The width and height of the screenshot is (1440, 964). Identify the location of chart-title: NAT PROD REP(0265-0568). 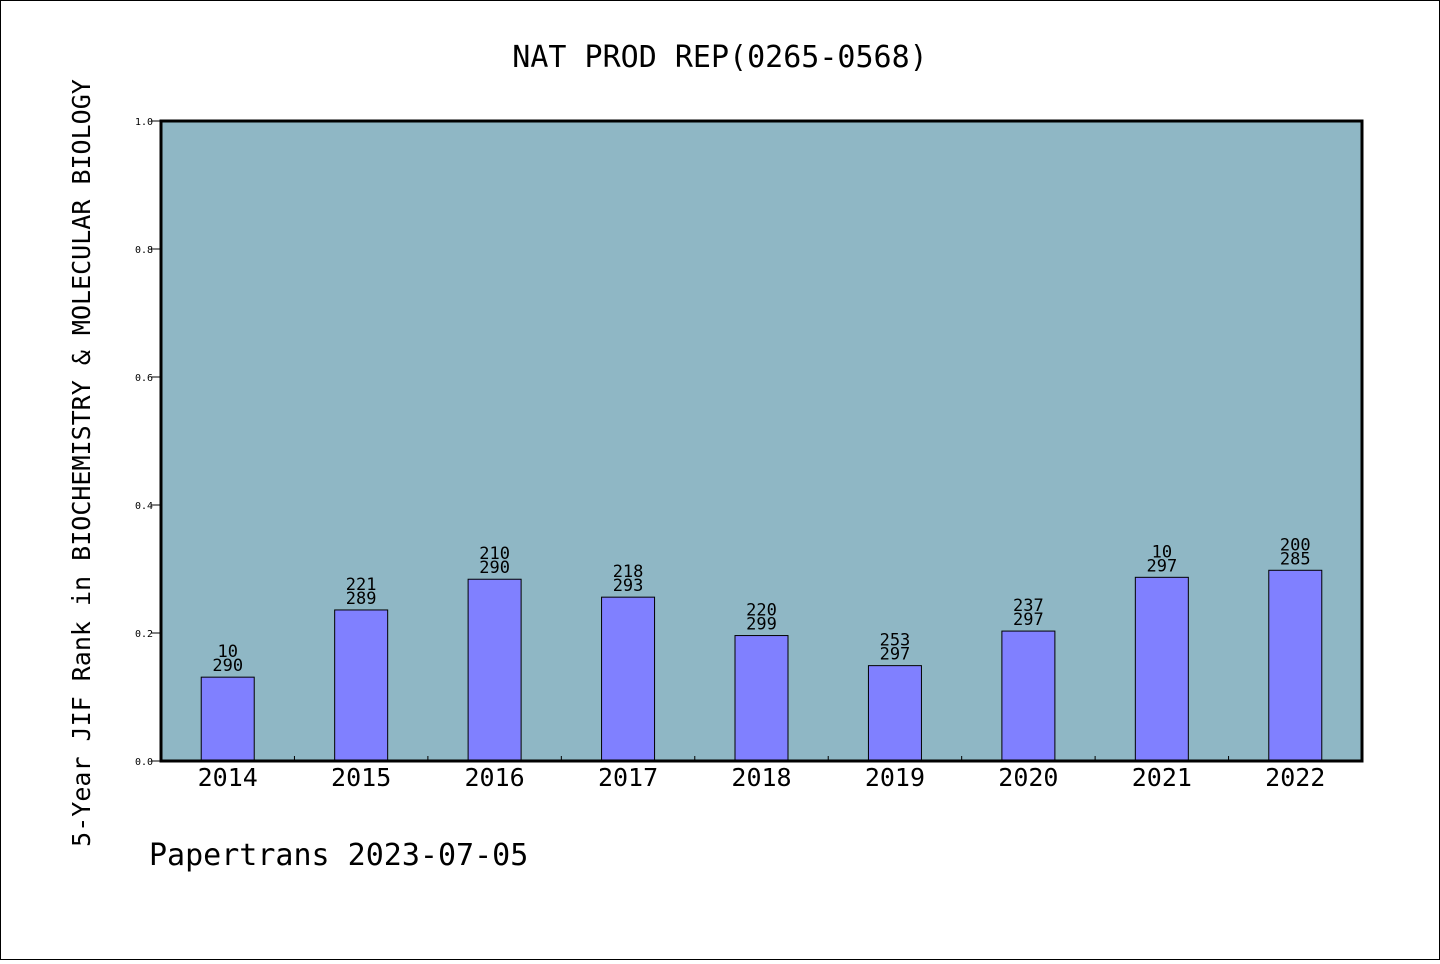
(719, 57).